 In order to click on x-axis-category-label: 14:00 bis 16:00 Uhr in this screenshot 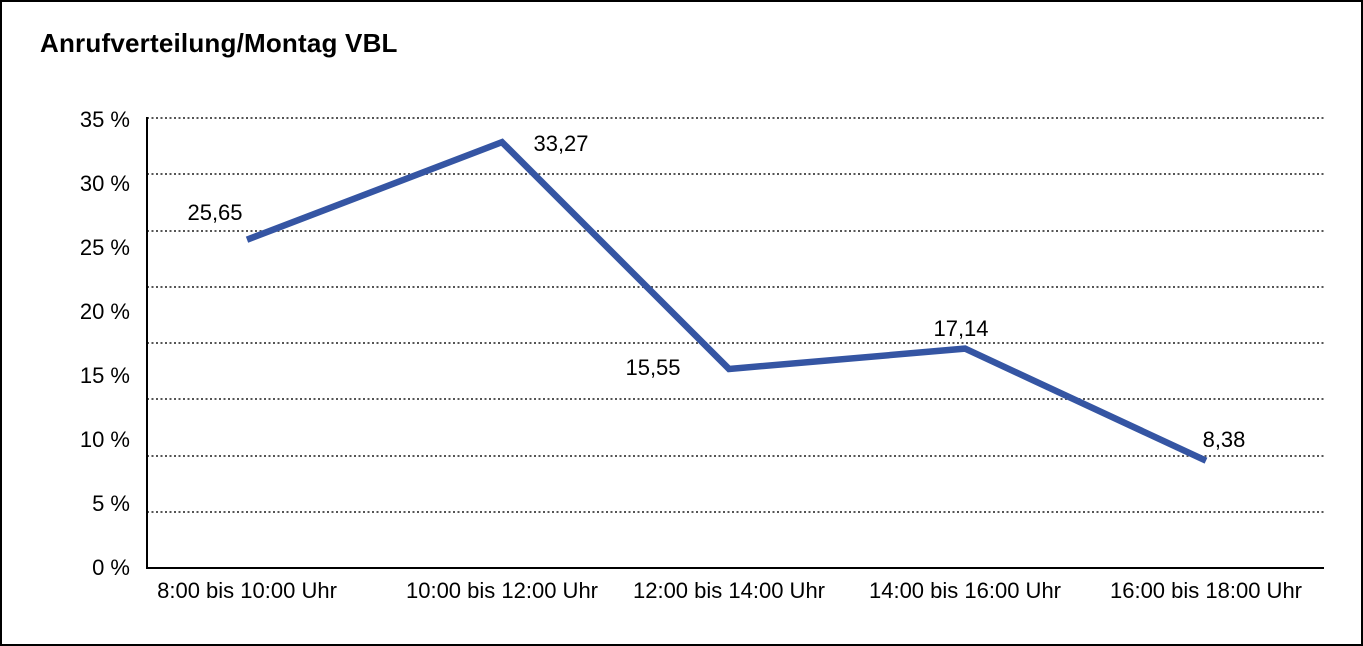, I will do `click(965, 590)`.